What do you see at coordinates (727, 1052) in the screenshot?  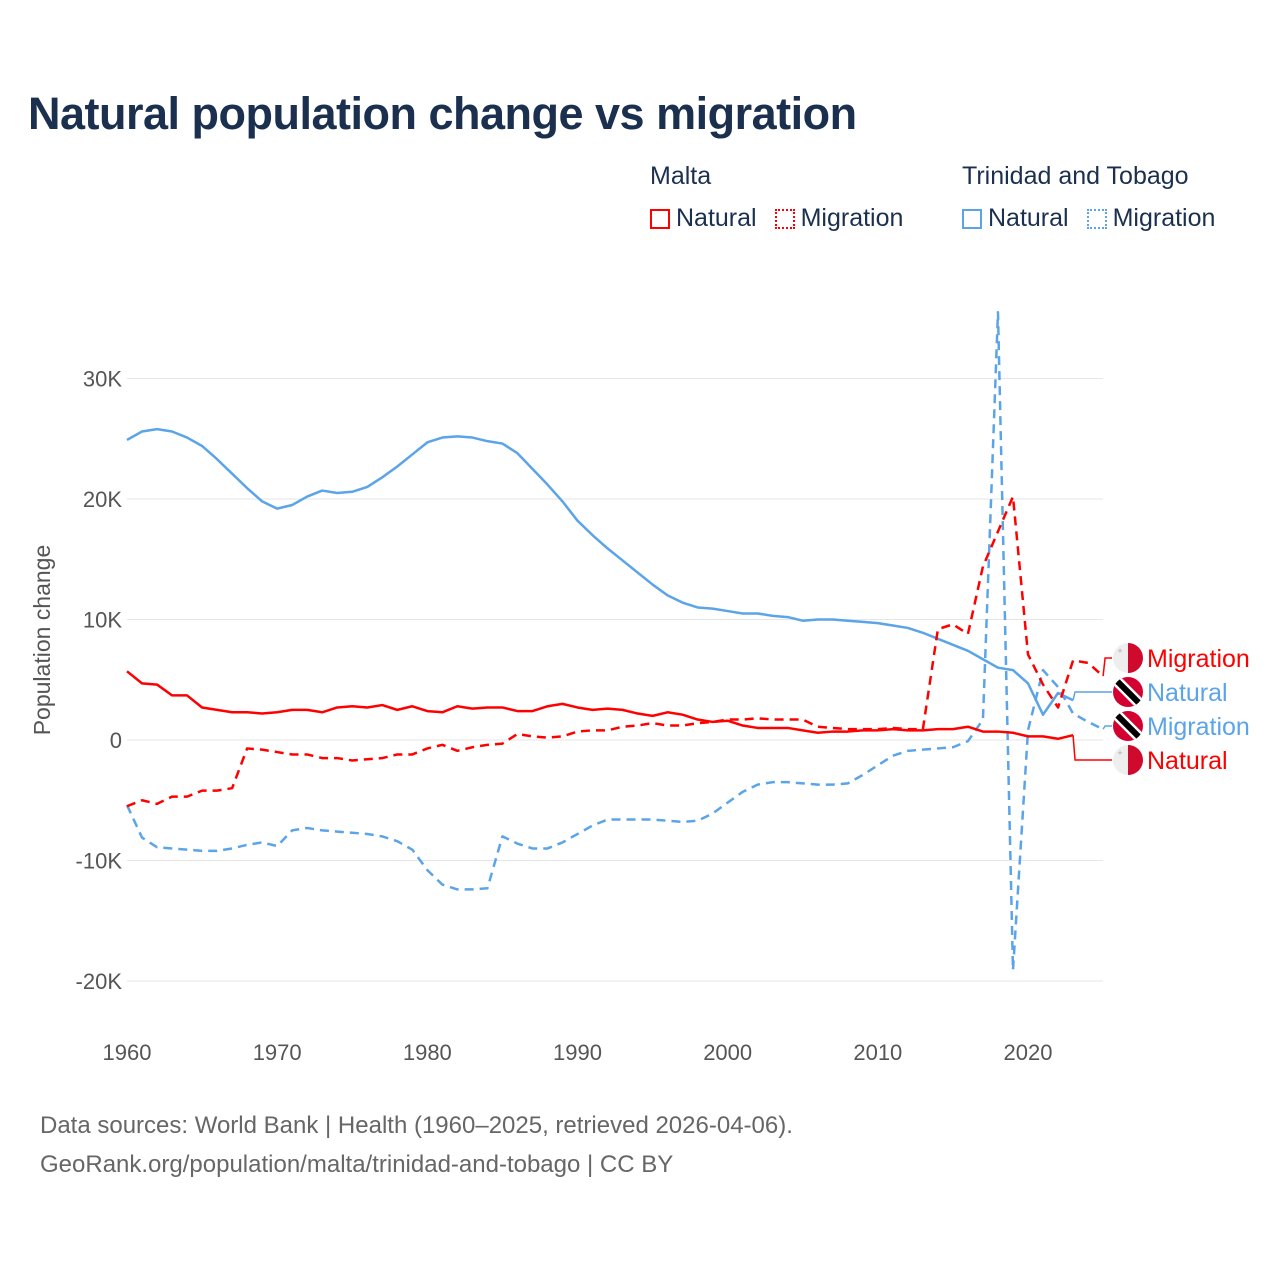 I see `x-tick-label: 2000` at bounding box center [727, 1052].